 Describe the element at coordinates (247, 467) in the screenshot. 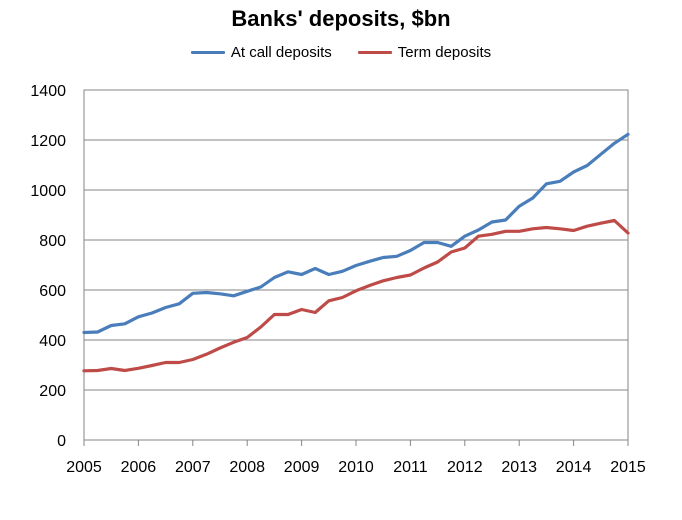

I see `x-tick-label-2008: 2008` at that location.